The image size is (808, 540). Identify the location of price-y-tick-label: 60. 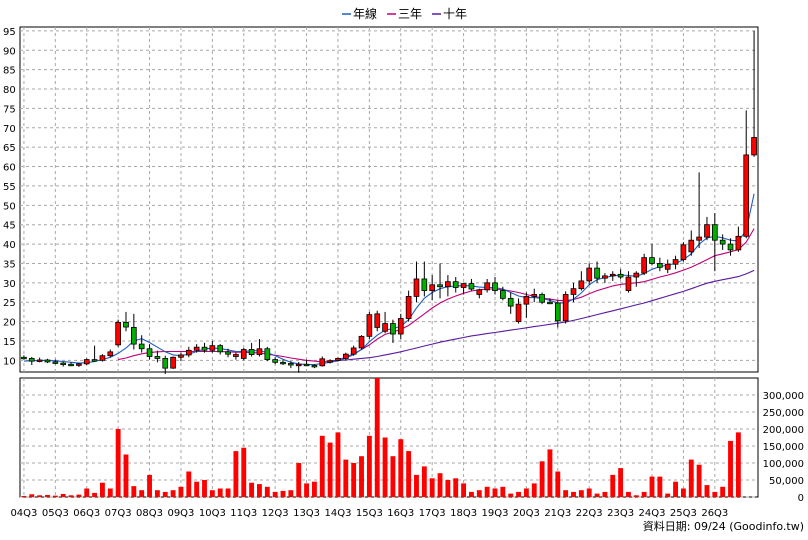
(9, 168).